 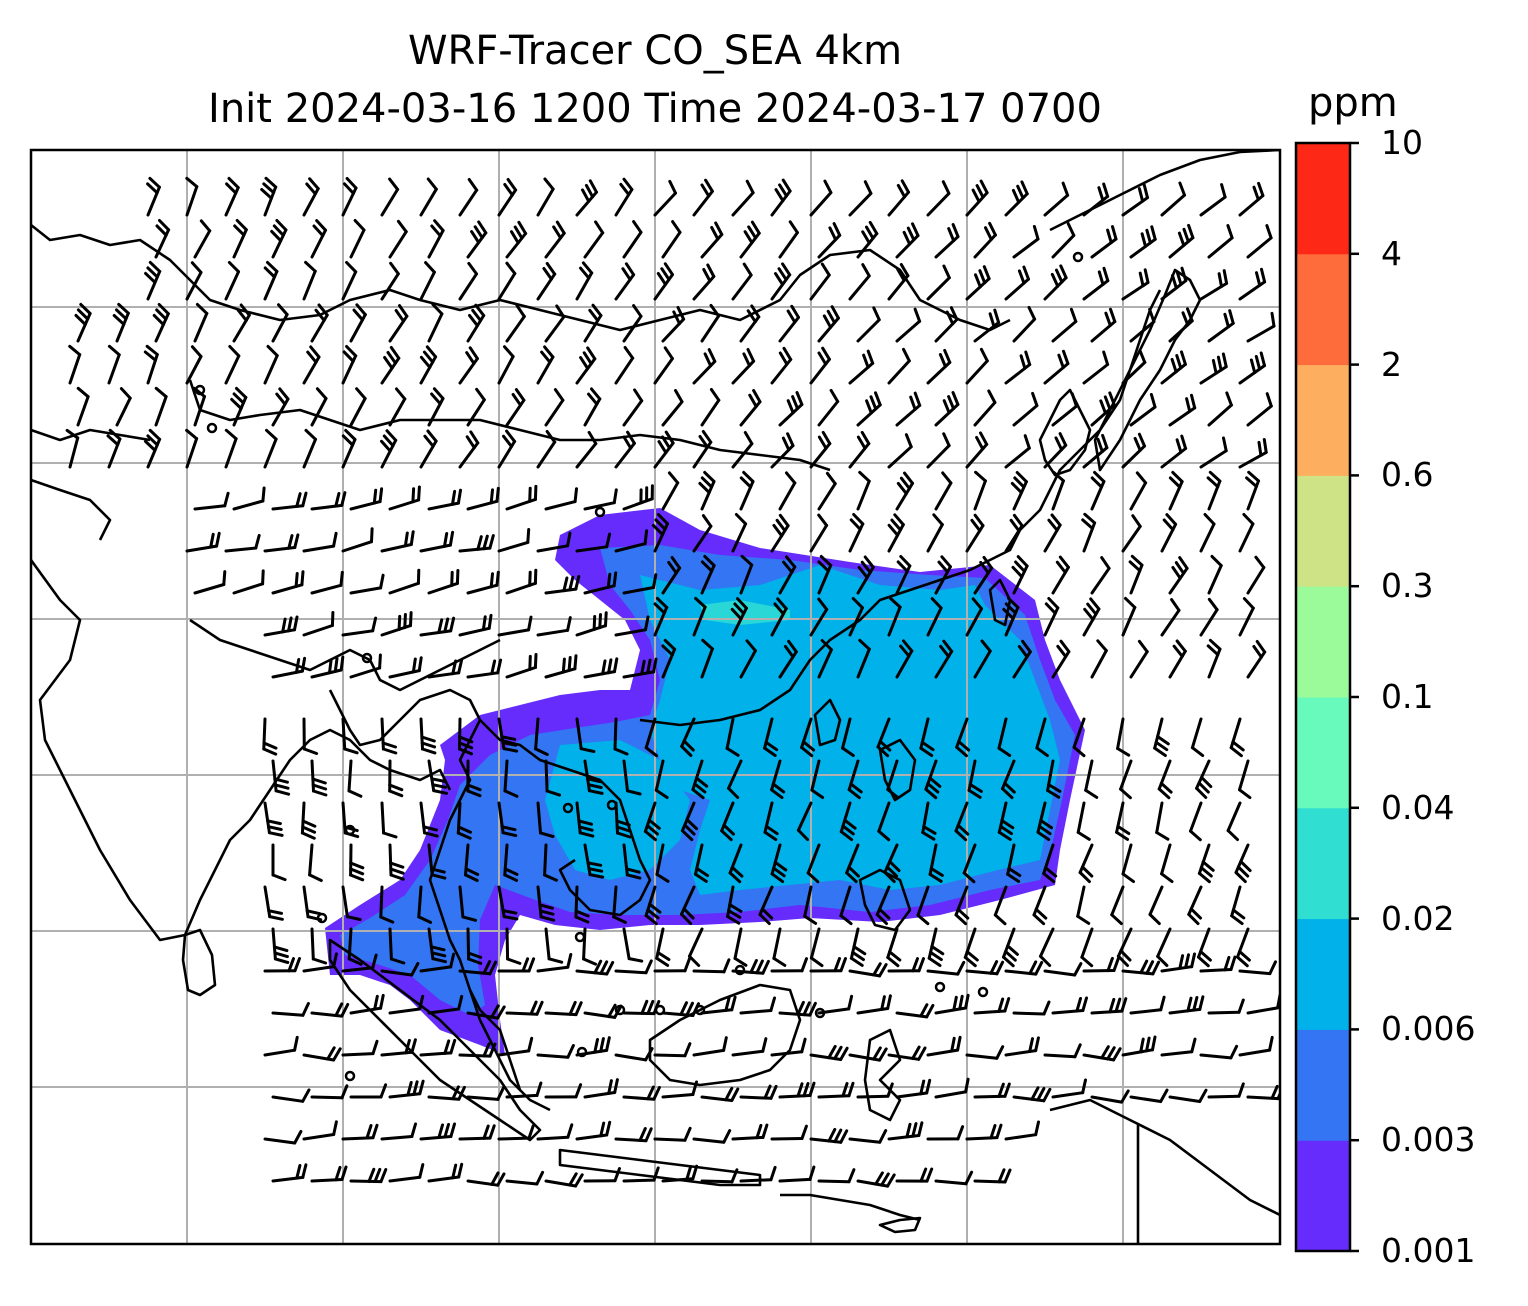 I want to click on india-coast, so click(x=241, y=750).